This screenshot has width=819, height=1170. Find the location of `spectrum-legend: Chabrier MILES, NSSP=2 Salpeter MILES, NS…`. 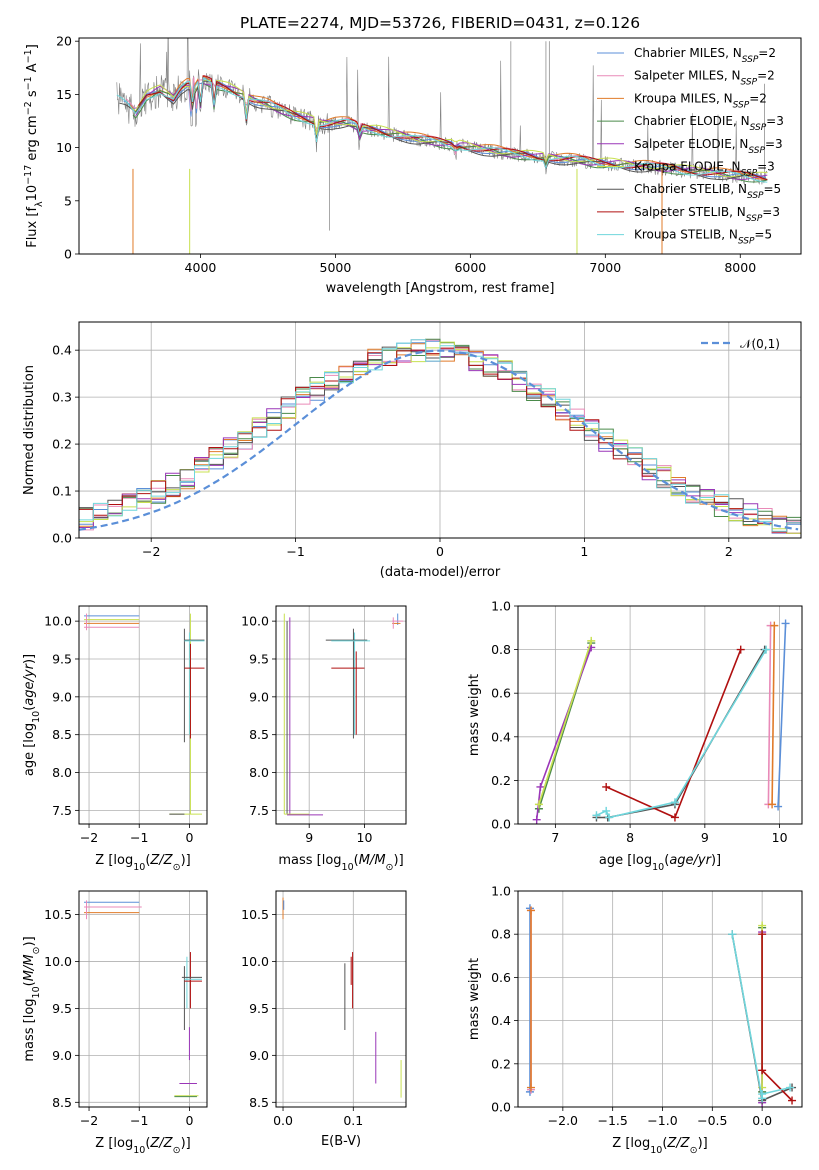

spectrum-legend: Chabrier MILES, NSSP=2 Salpeter MILES, NS… is located at coordinates (690, 146).